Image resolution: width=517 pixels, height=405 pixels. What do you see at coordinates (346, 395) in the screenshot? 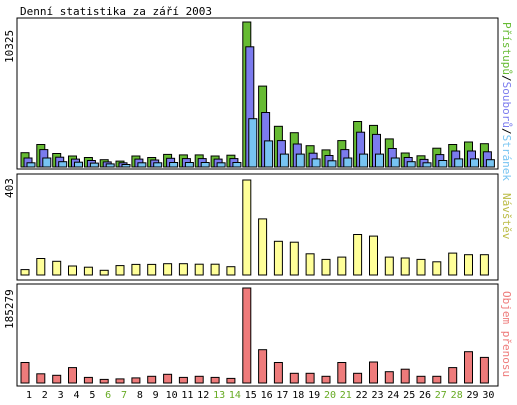
I see `day-label: 21` at bounding box center [346, 395].